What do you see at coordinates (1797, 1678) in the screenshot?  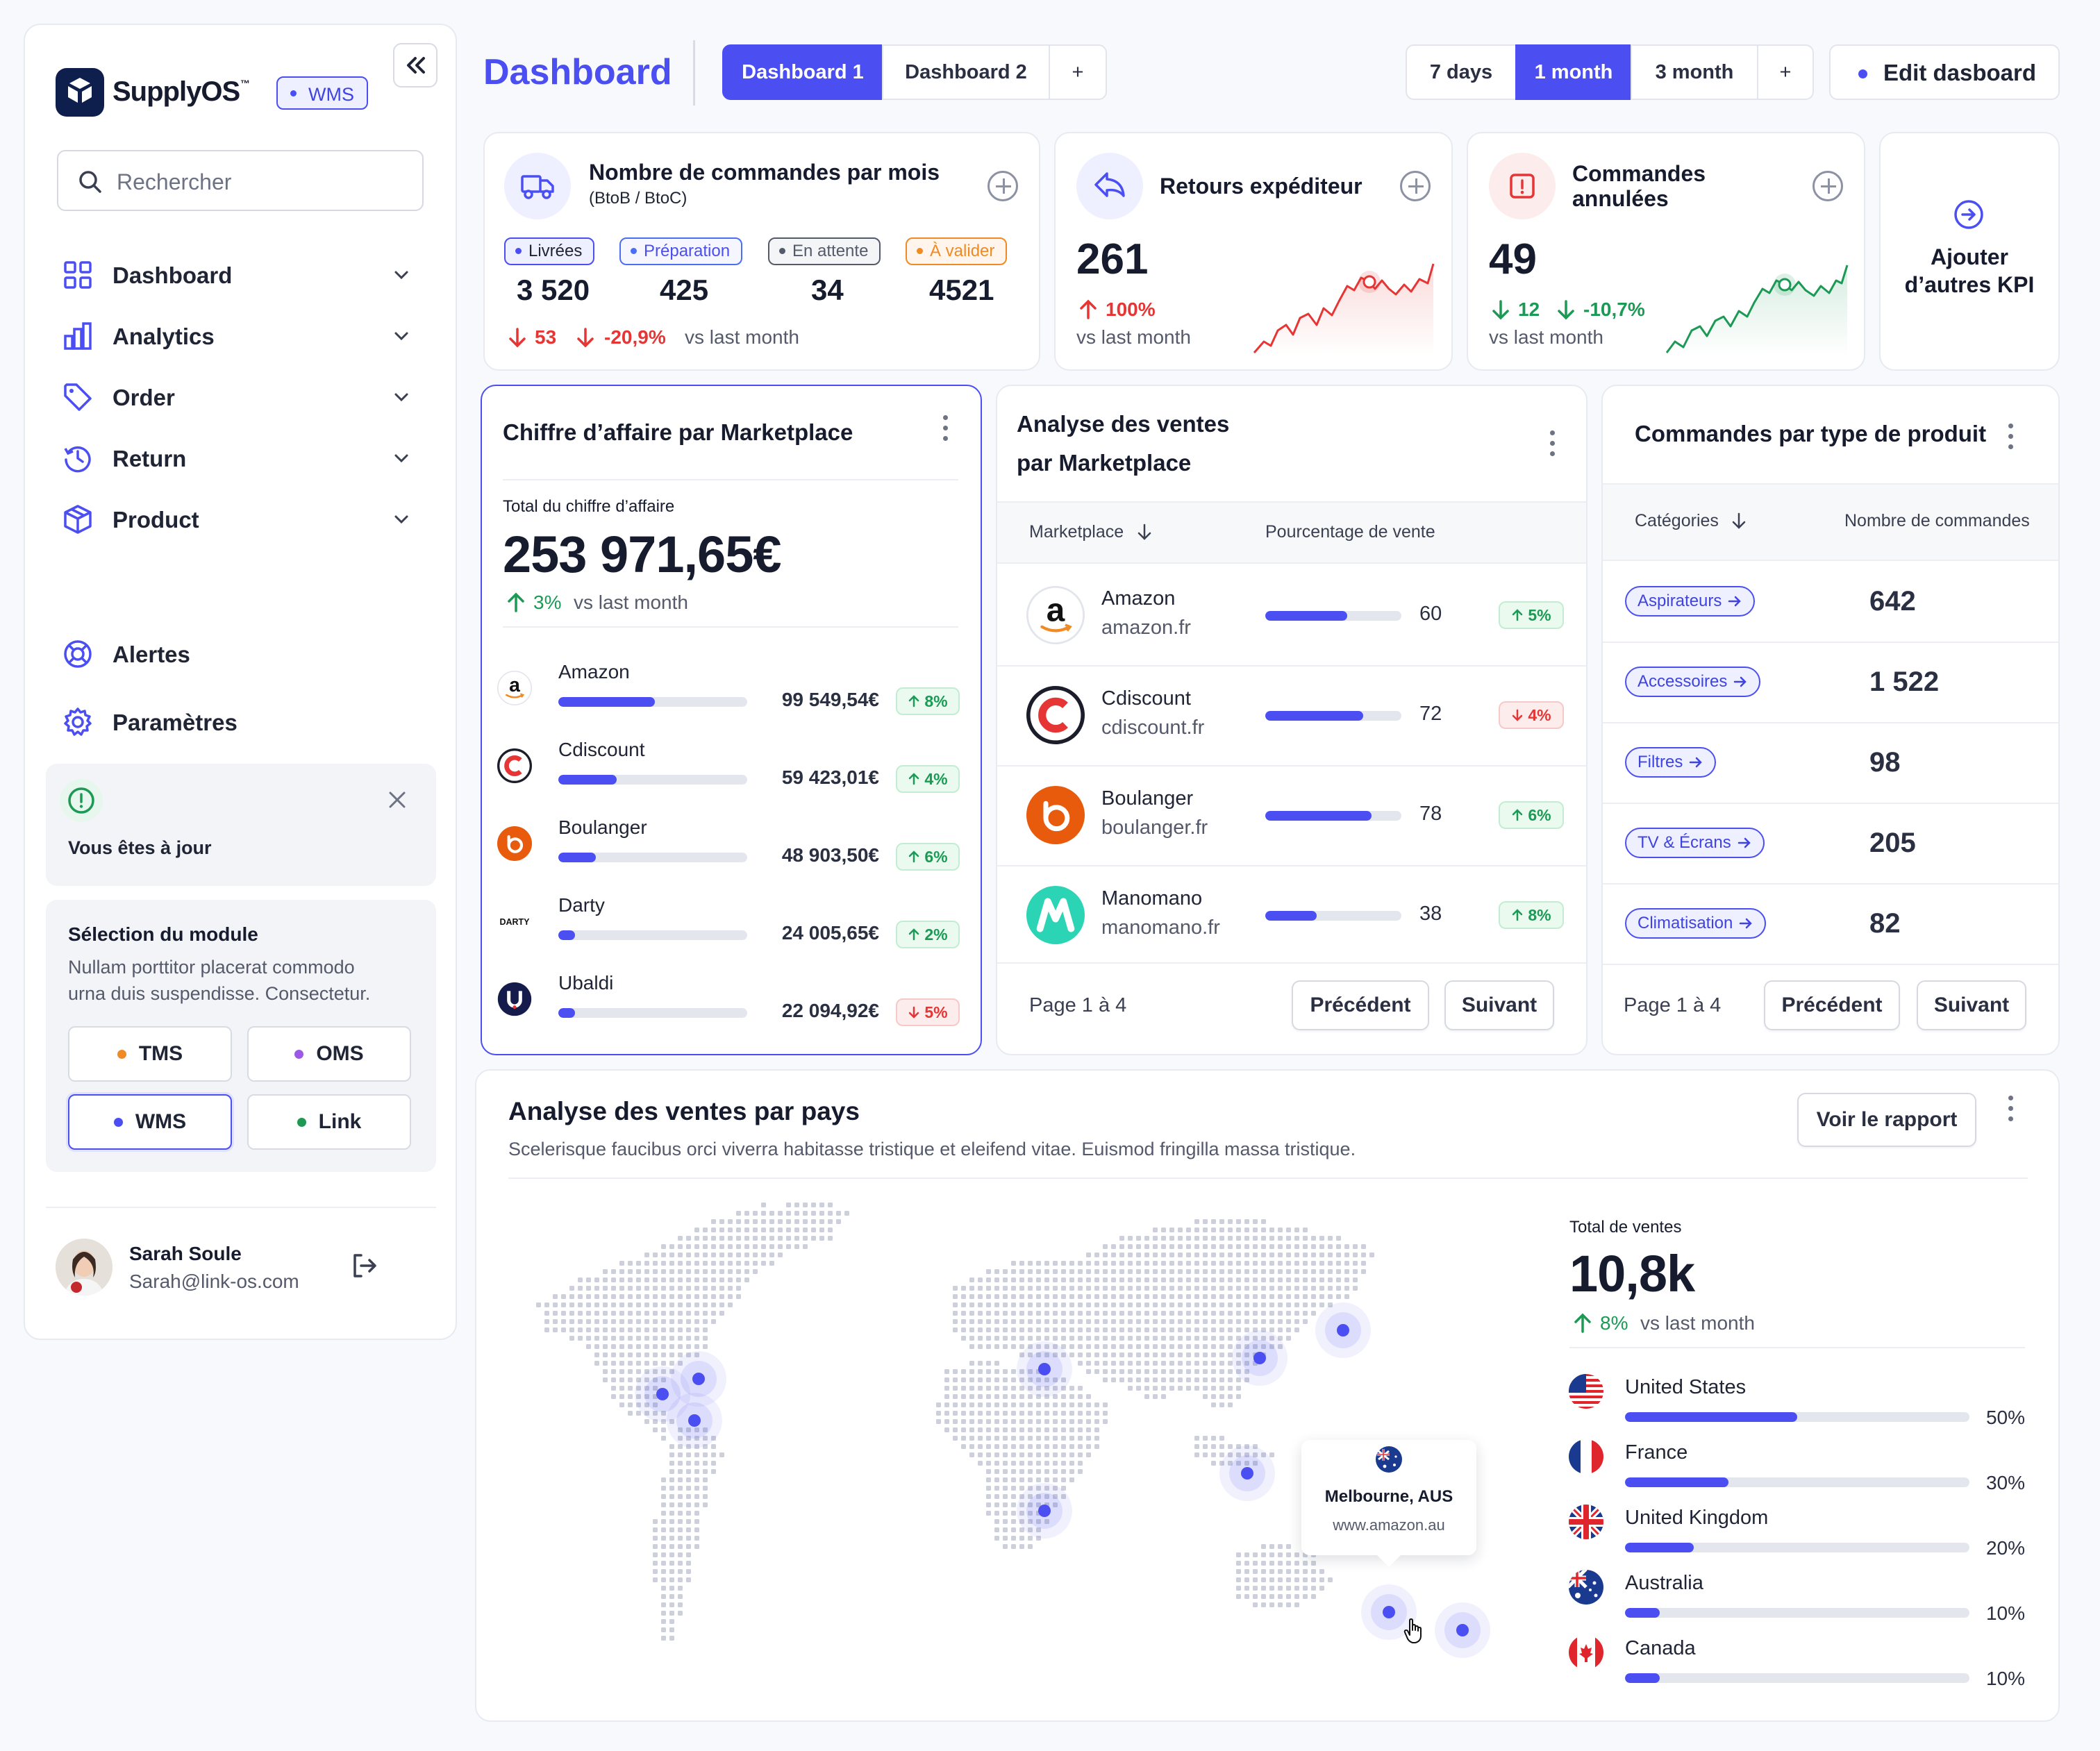 I see `country-bar` at bounding box center [1797, 1678].